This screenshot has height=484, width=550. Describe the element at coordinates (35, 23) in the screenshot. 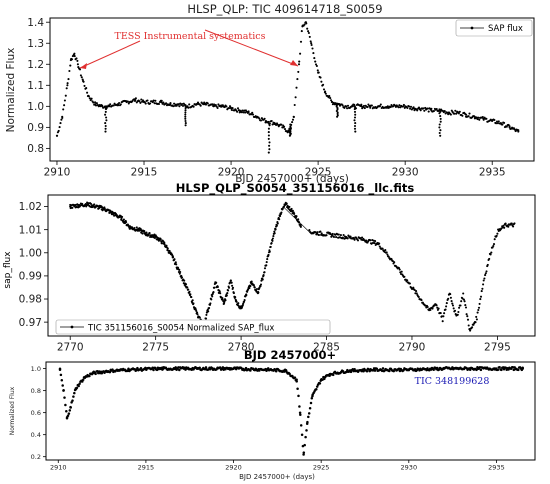

I see `panel-top-y-tick-label: 1.4` at that location.